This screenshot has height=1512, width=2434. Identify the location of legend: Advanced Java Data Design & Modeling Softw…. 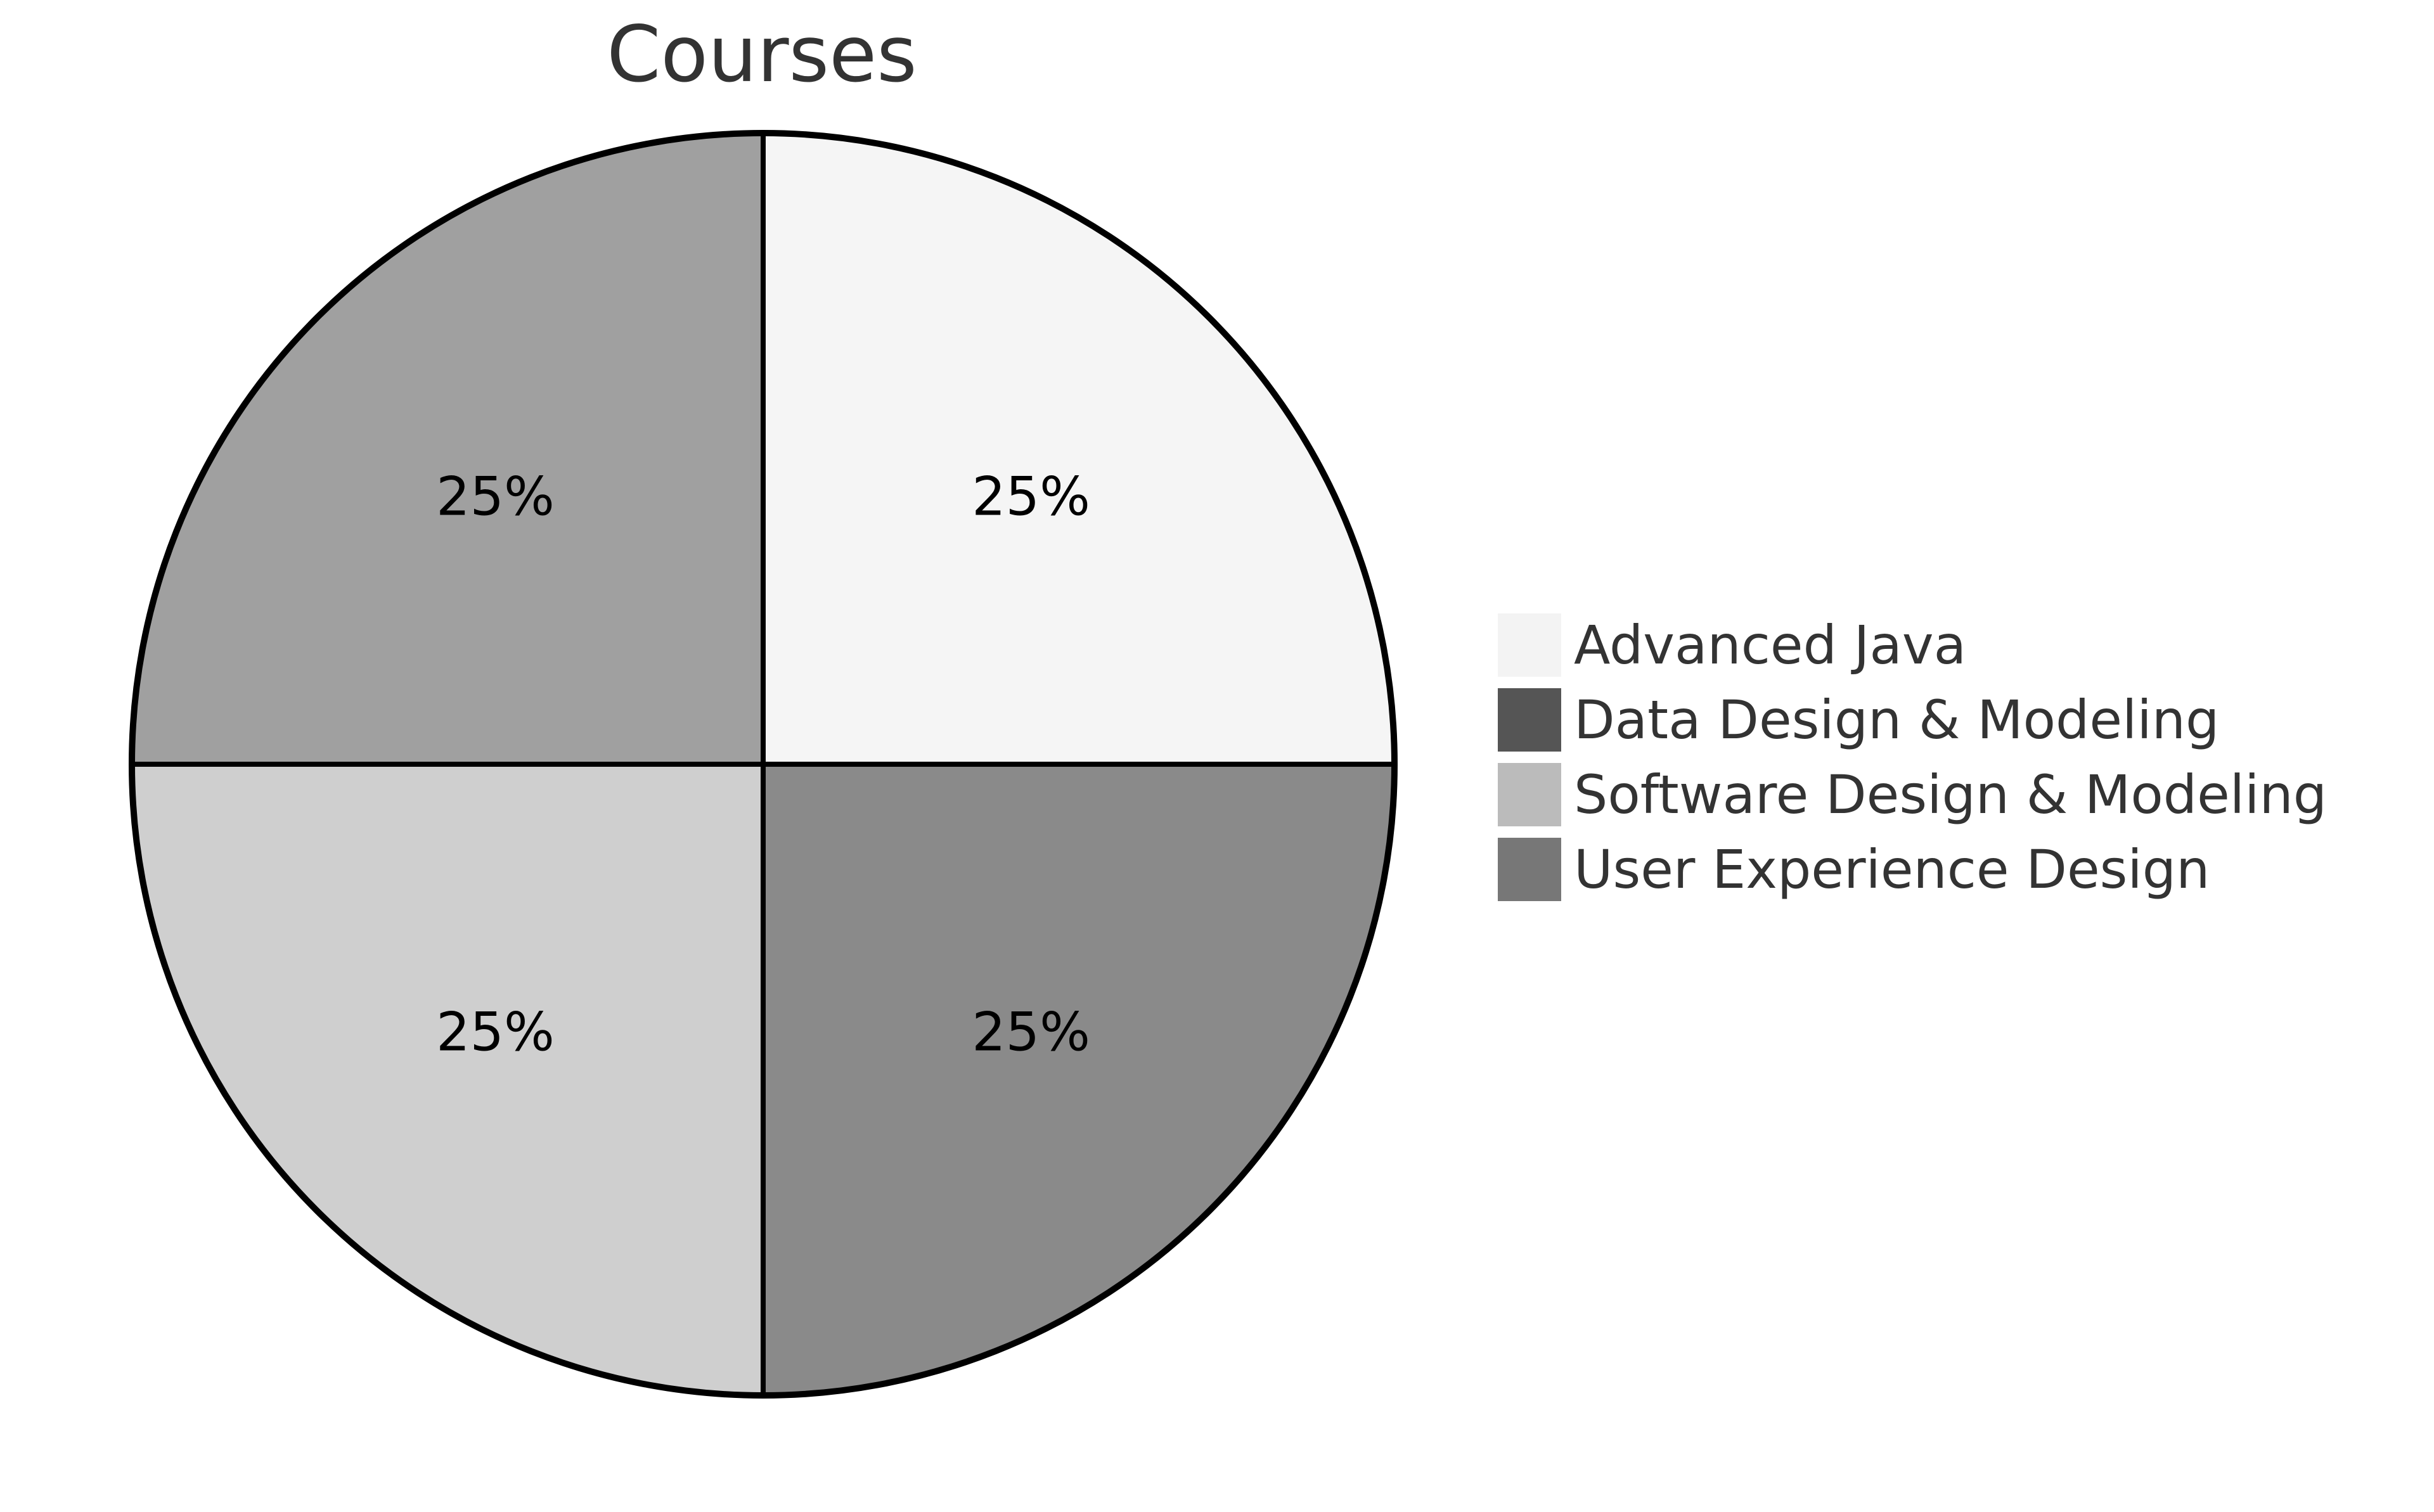
(1912, 757).